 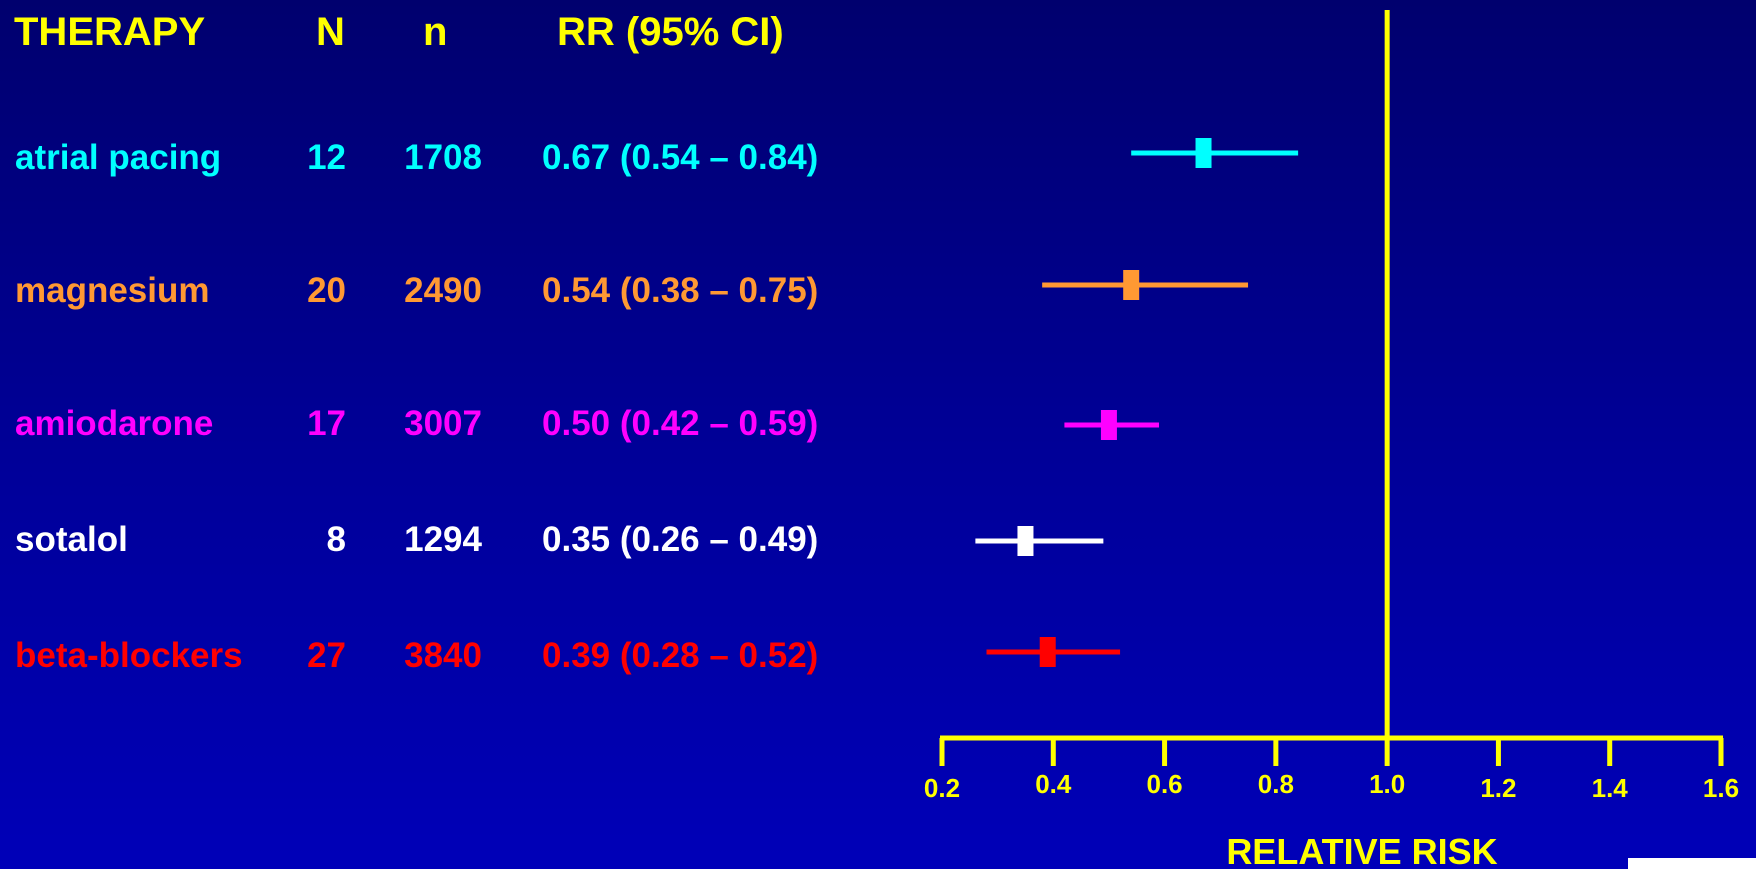 What do you see at coordinates (942, 788) in the screenshot?
I see `x-tick-label: 0.2` at bounding box center [942, 788].